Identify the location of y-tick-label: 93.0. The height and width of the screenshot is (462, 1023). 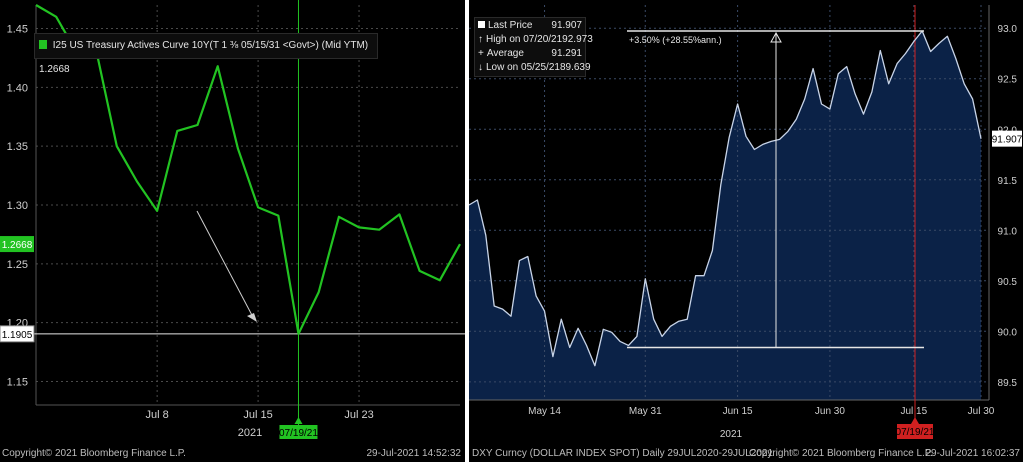
(1008, 29).